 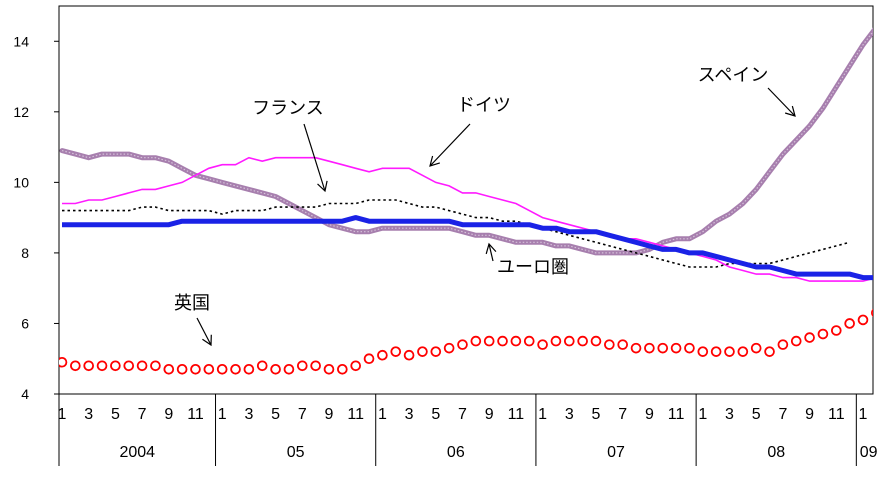 I want to click on france-line, so click(x=456, y=233).